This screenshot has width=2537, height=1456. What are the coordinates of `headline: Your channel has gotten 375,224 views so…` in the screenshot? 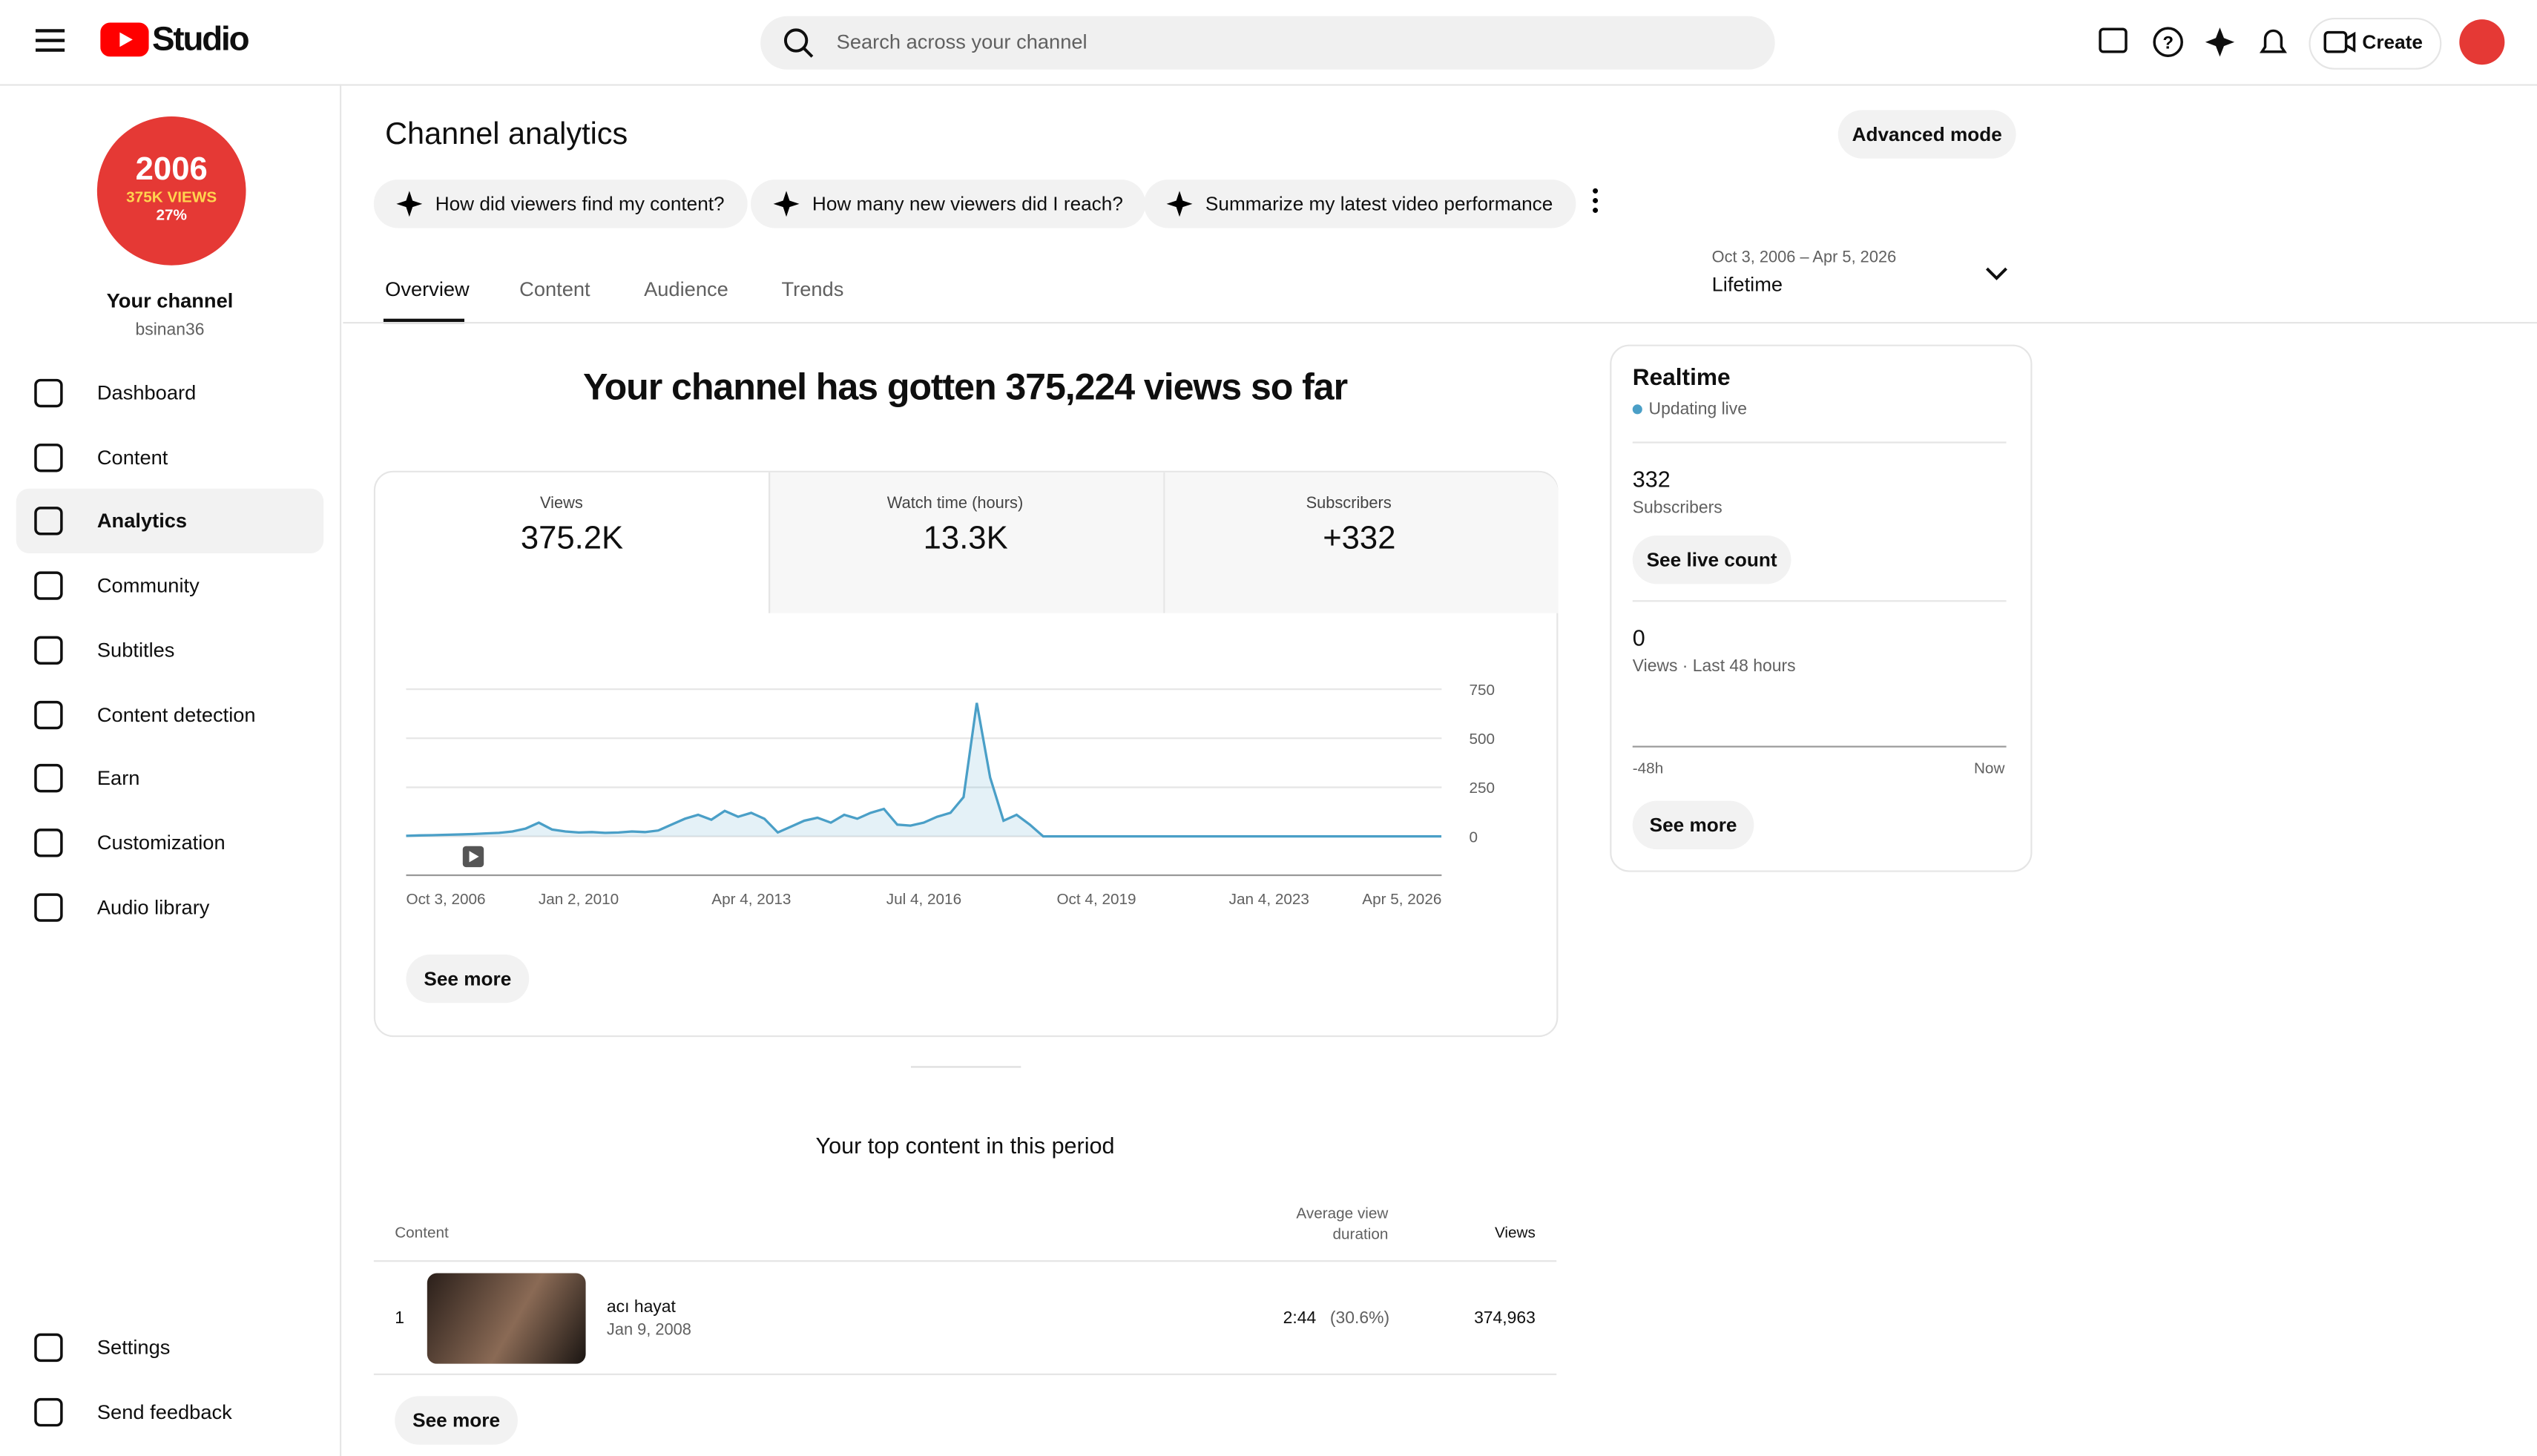 It's located at (965, 386).